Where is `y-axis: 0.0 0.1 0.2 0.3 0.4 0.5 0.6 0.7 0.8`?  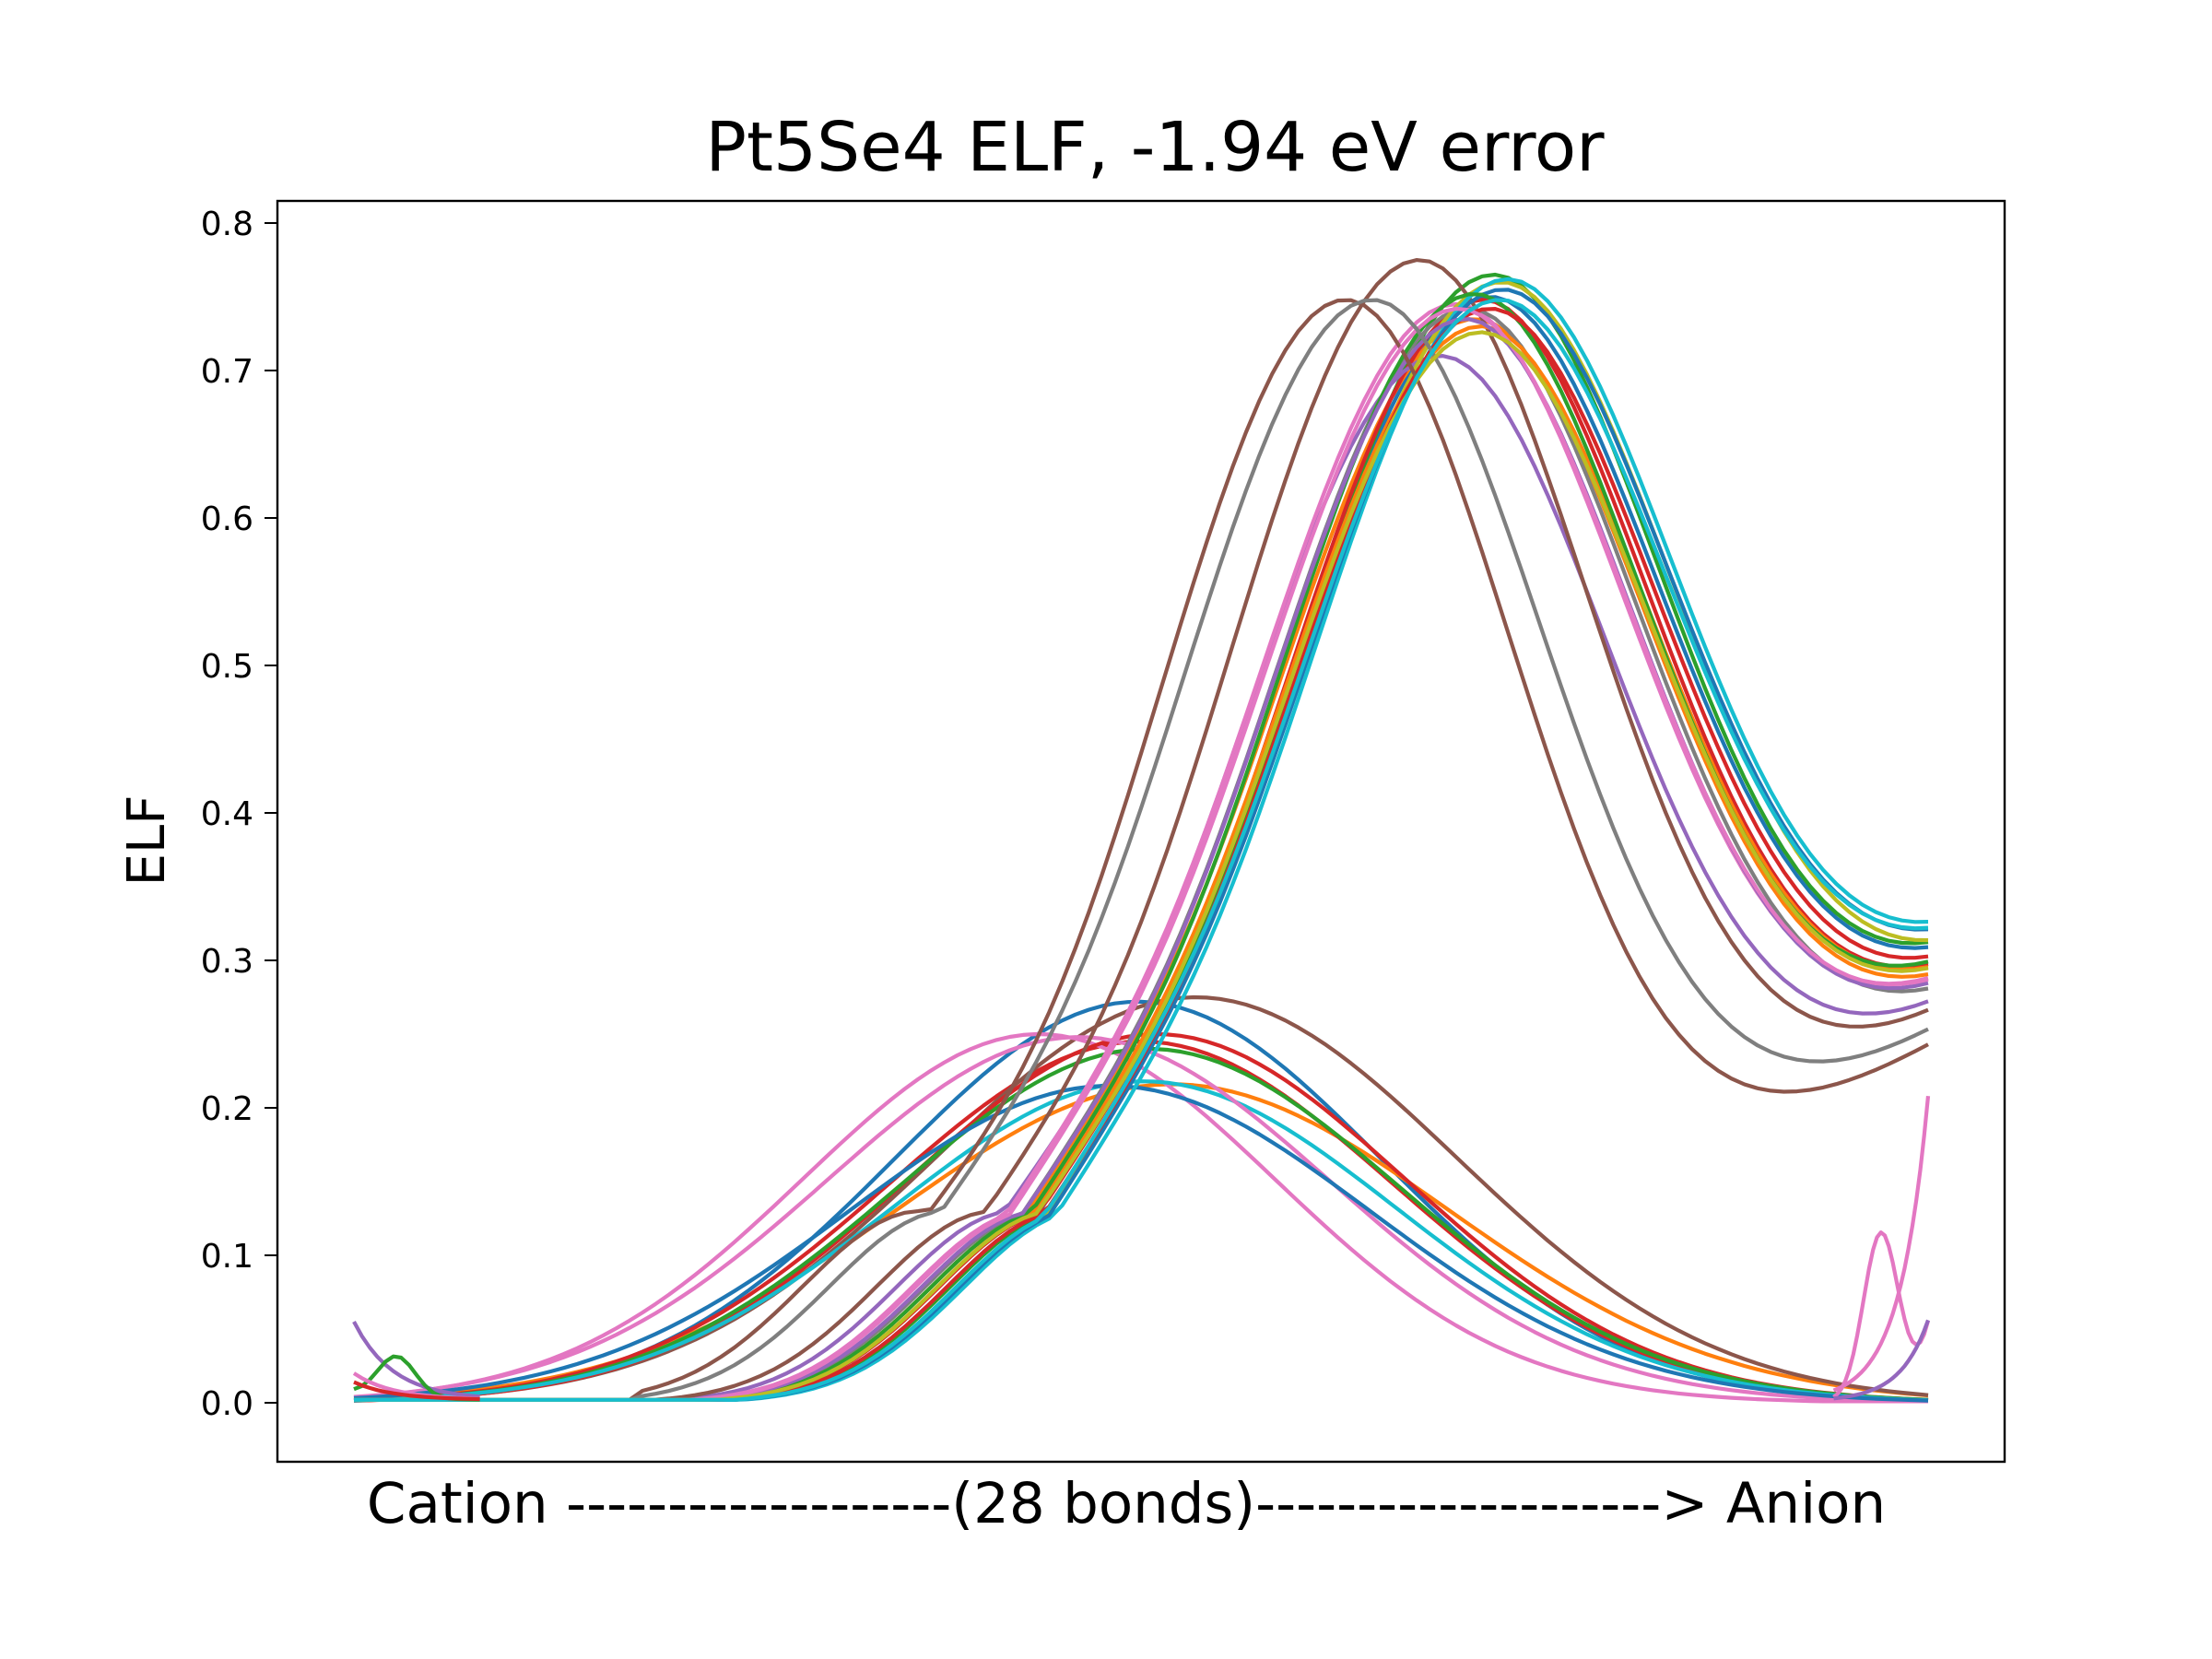 y-axis: 0.0 0.1 0.2 0.3 0.4 0.5 0.6 0.7 0.8 is located at coordinates (239, 814).